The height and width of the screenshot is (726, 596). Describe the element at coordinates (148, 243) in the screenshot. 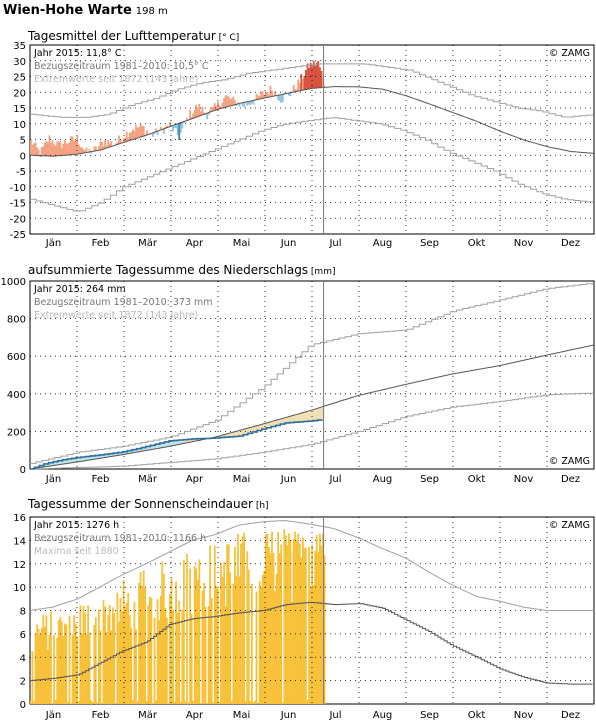

I see `x-tick-label: Mär` at that location.